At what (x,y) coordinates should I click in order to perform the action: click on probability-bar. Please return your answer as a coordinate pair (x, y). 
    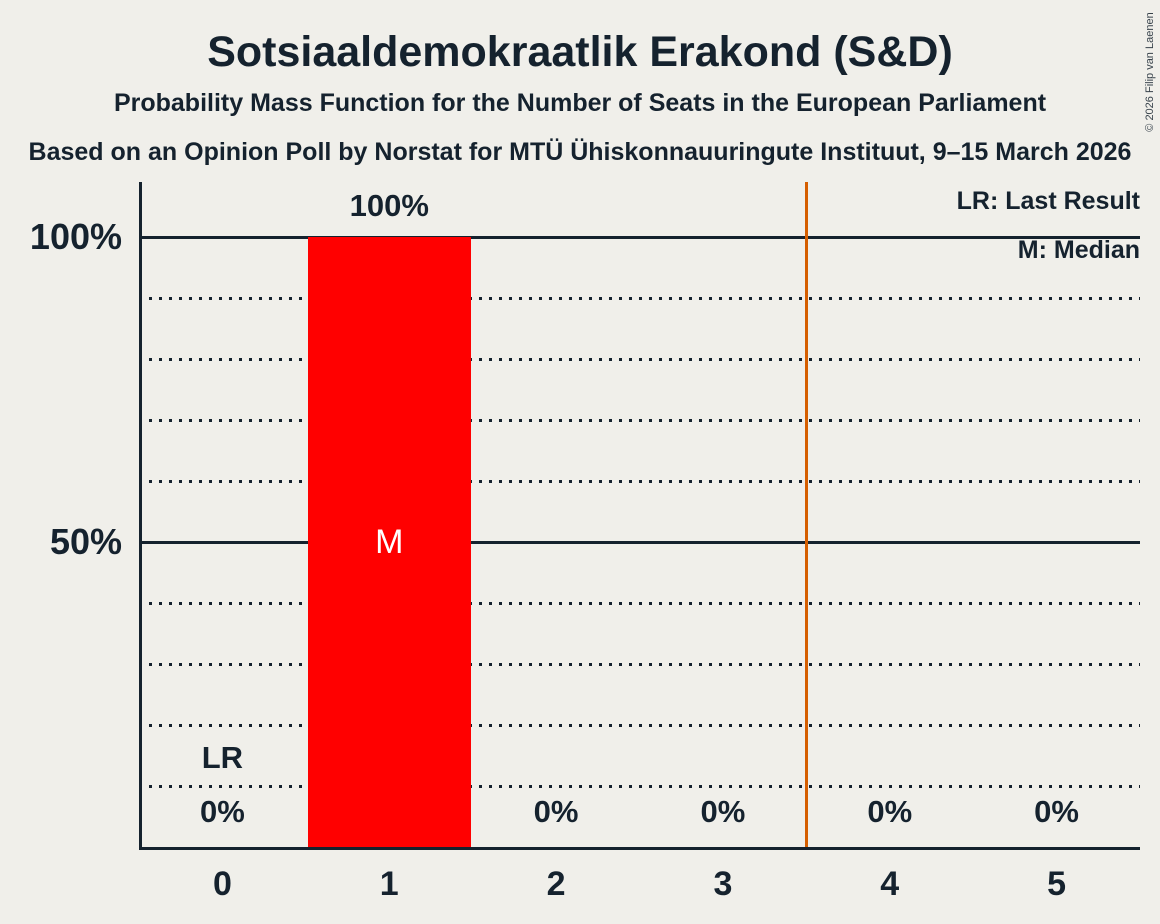
    Looking at the image, I should click on (389, 542).